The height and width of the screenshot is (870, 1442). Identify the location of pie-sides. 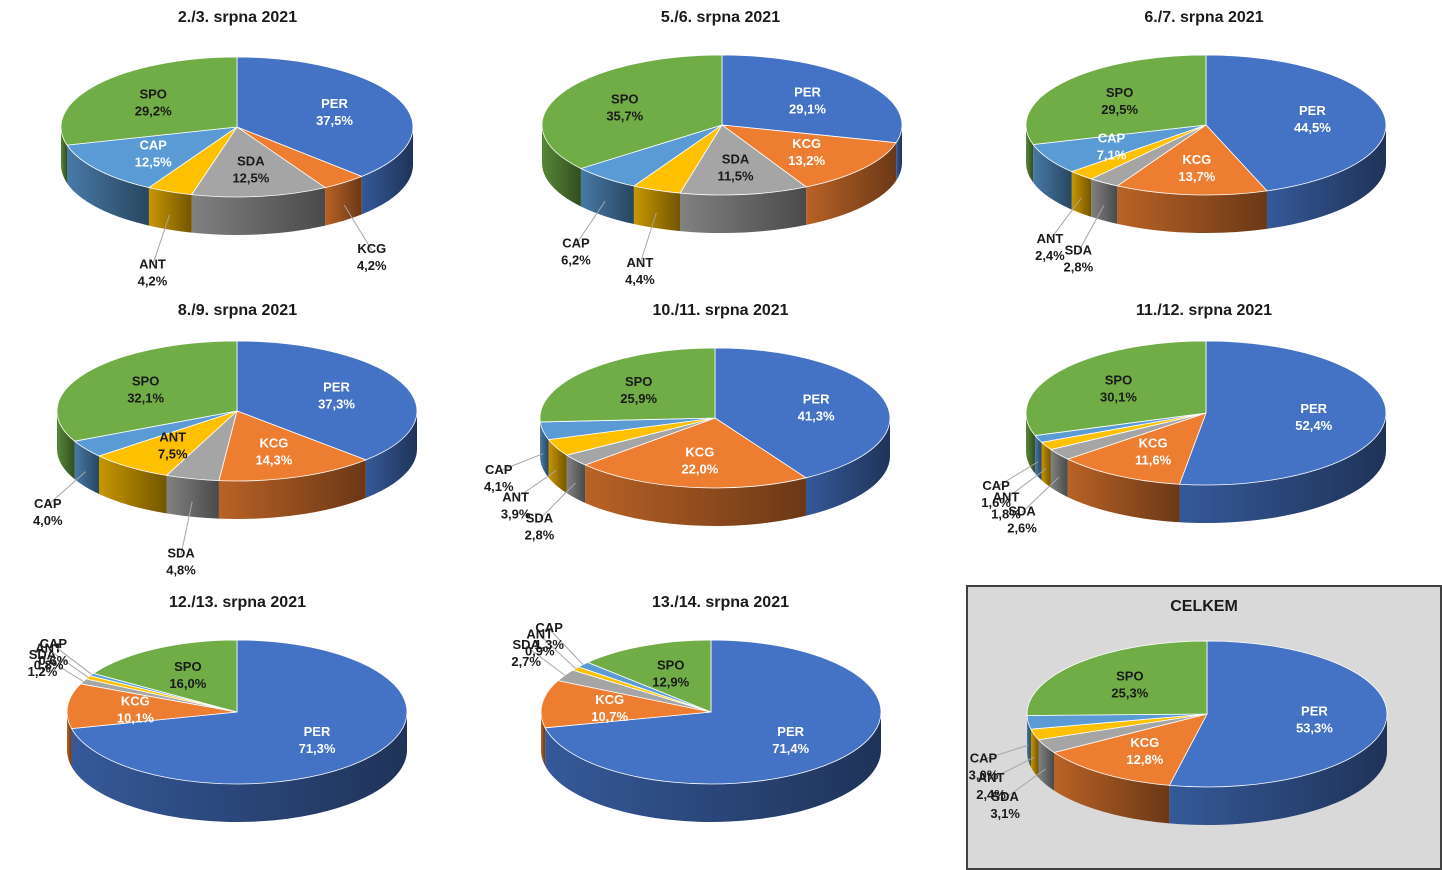
(1206, 179).